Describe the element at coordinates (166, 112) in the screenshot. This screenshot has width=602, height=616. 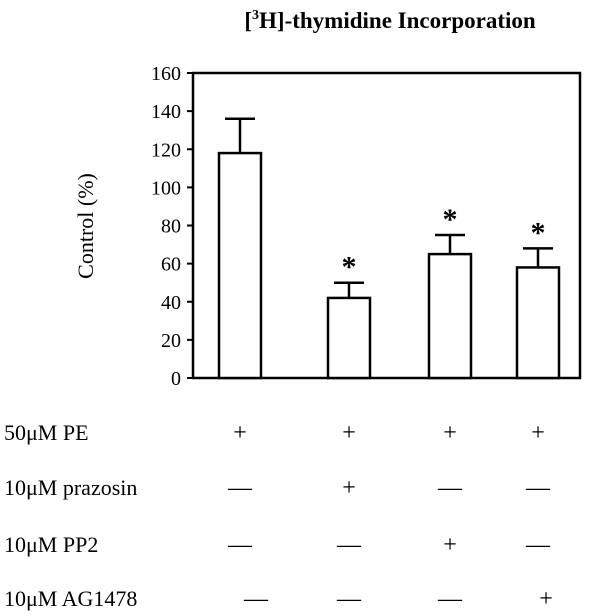
I see `y-tick-label: 140` at that location.